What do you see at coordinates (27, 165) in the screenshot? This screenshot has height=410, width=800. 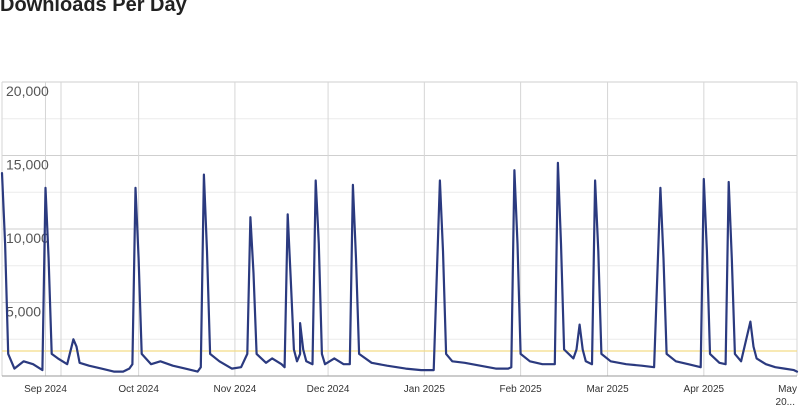 I see `y-tick-label: 15,000` at bounding box center [27, 165].